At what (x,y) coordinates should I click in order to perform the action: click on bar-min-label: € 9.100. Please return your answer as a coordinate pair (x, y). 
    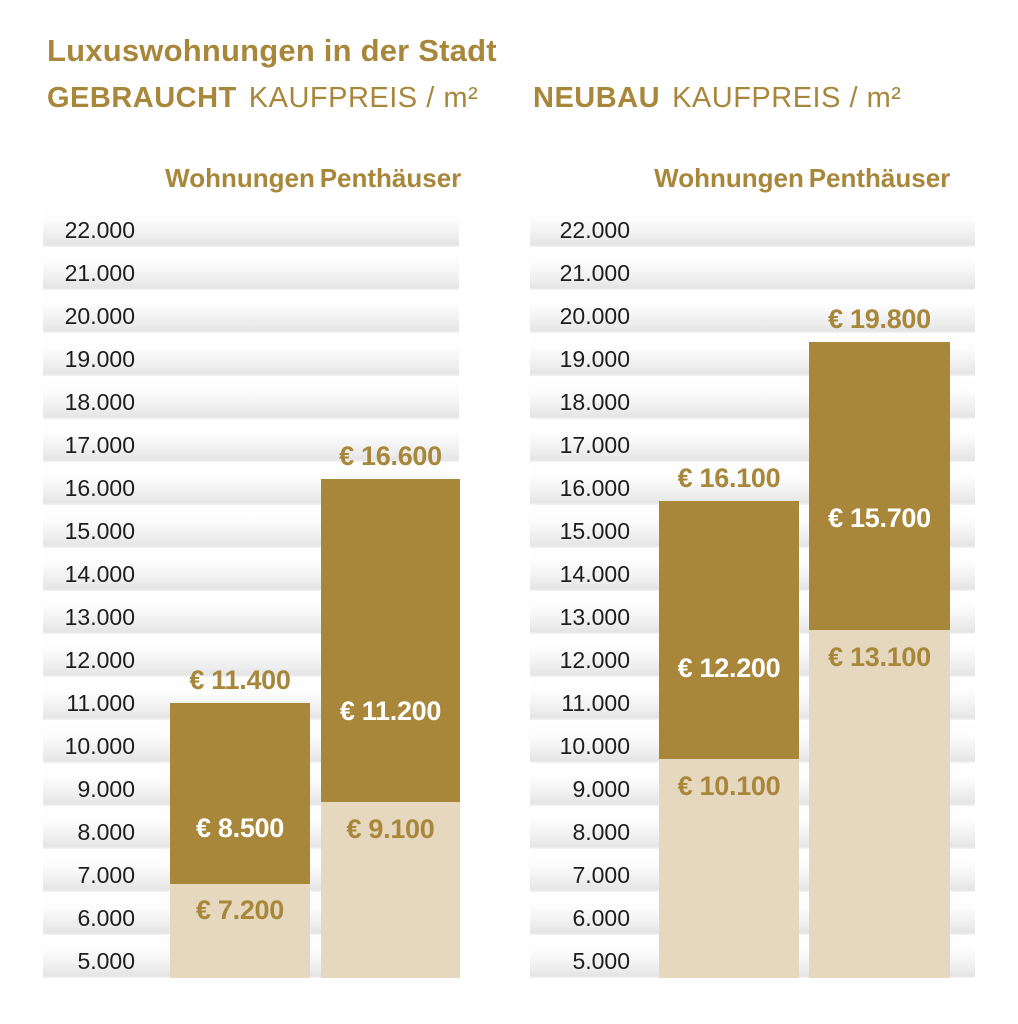
    Looking at the image, I should click on (390, 829).